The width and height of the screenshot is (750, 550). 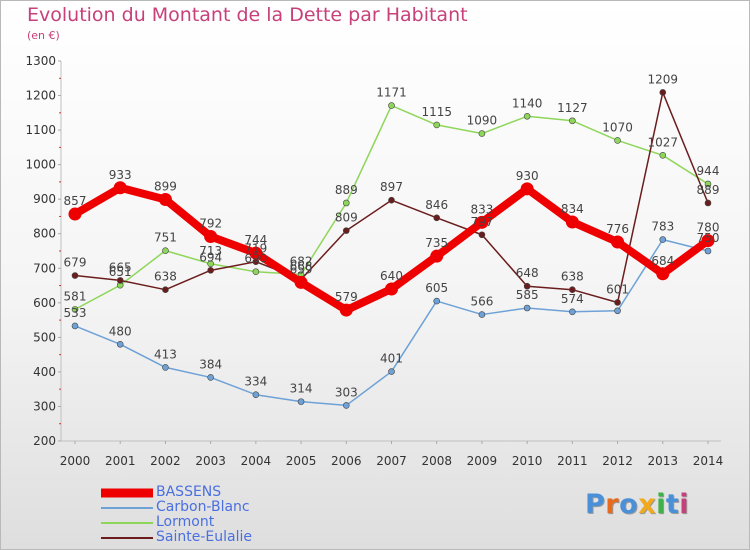 I want to click on data-label: 1070, so click(x=617, y=127).